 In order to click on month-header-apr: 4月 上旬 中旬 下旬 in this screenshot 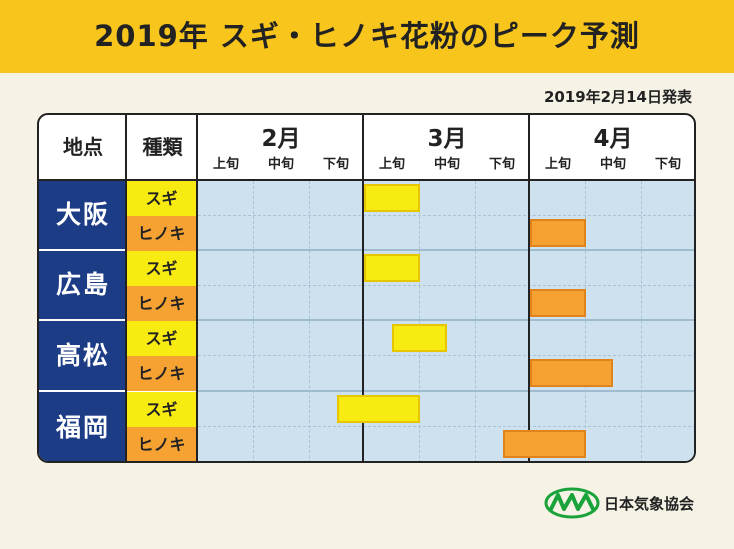, I will do `click(612, 147)`.